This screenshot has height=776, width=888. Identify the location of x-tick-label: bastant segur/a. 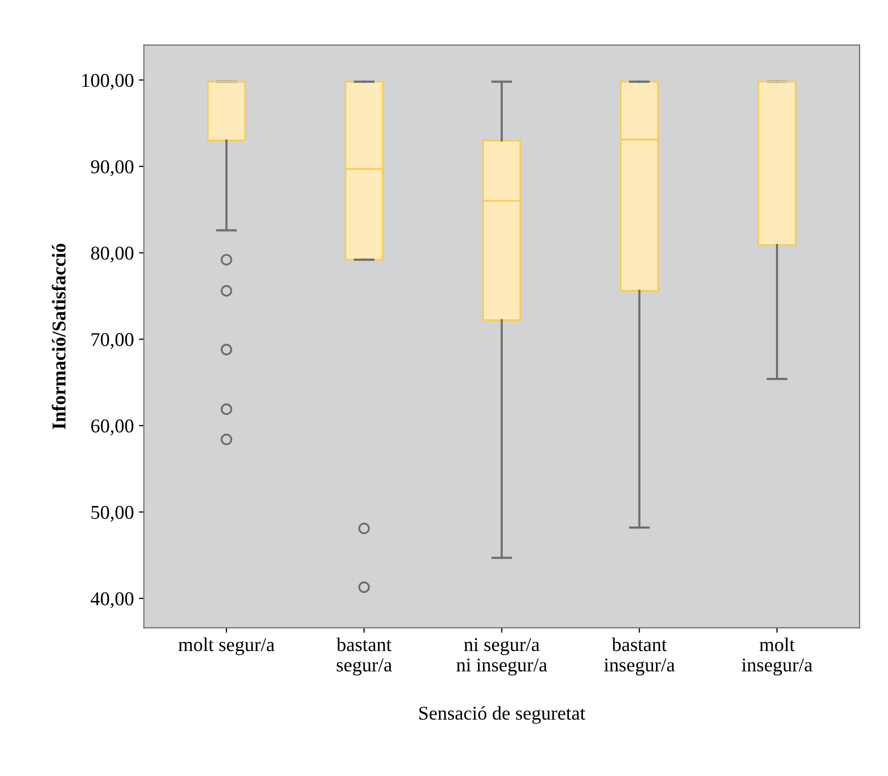
(364, 657).